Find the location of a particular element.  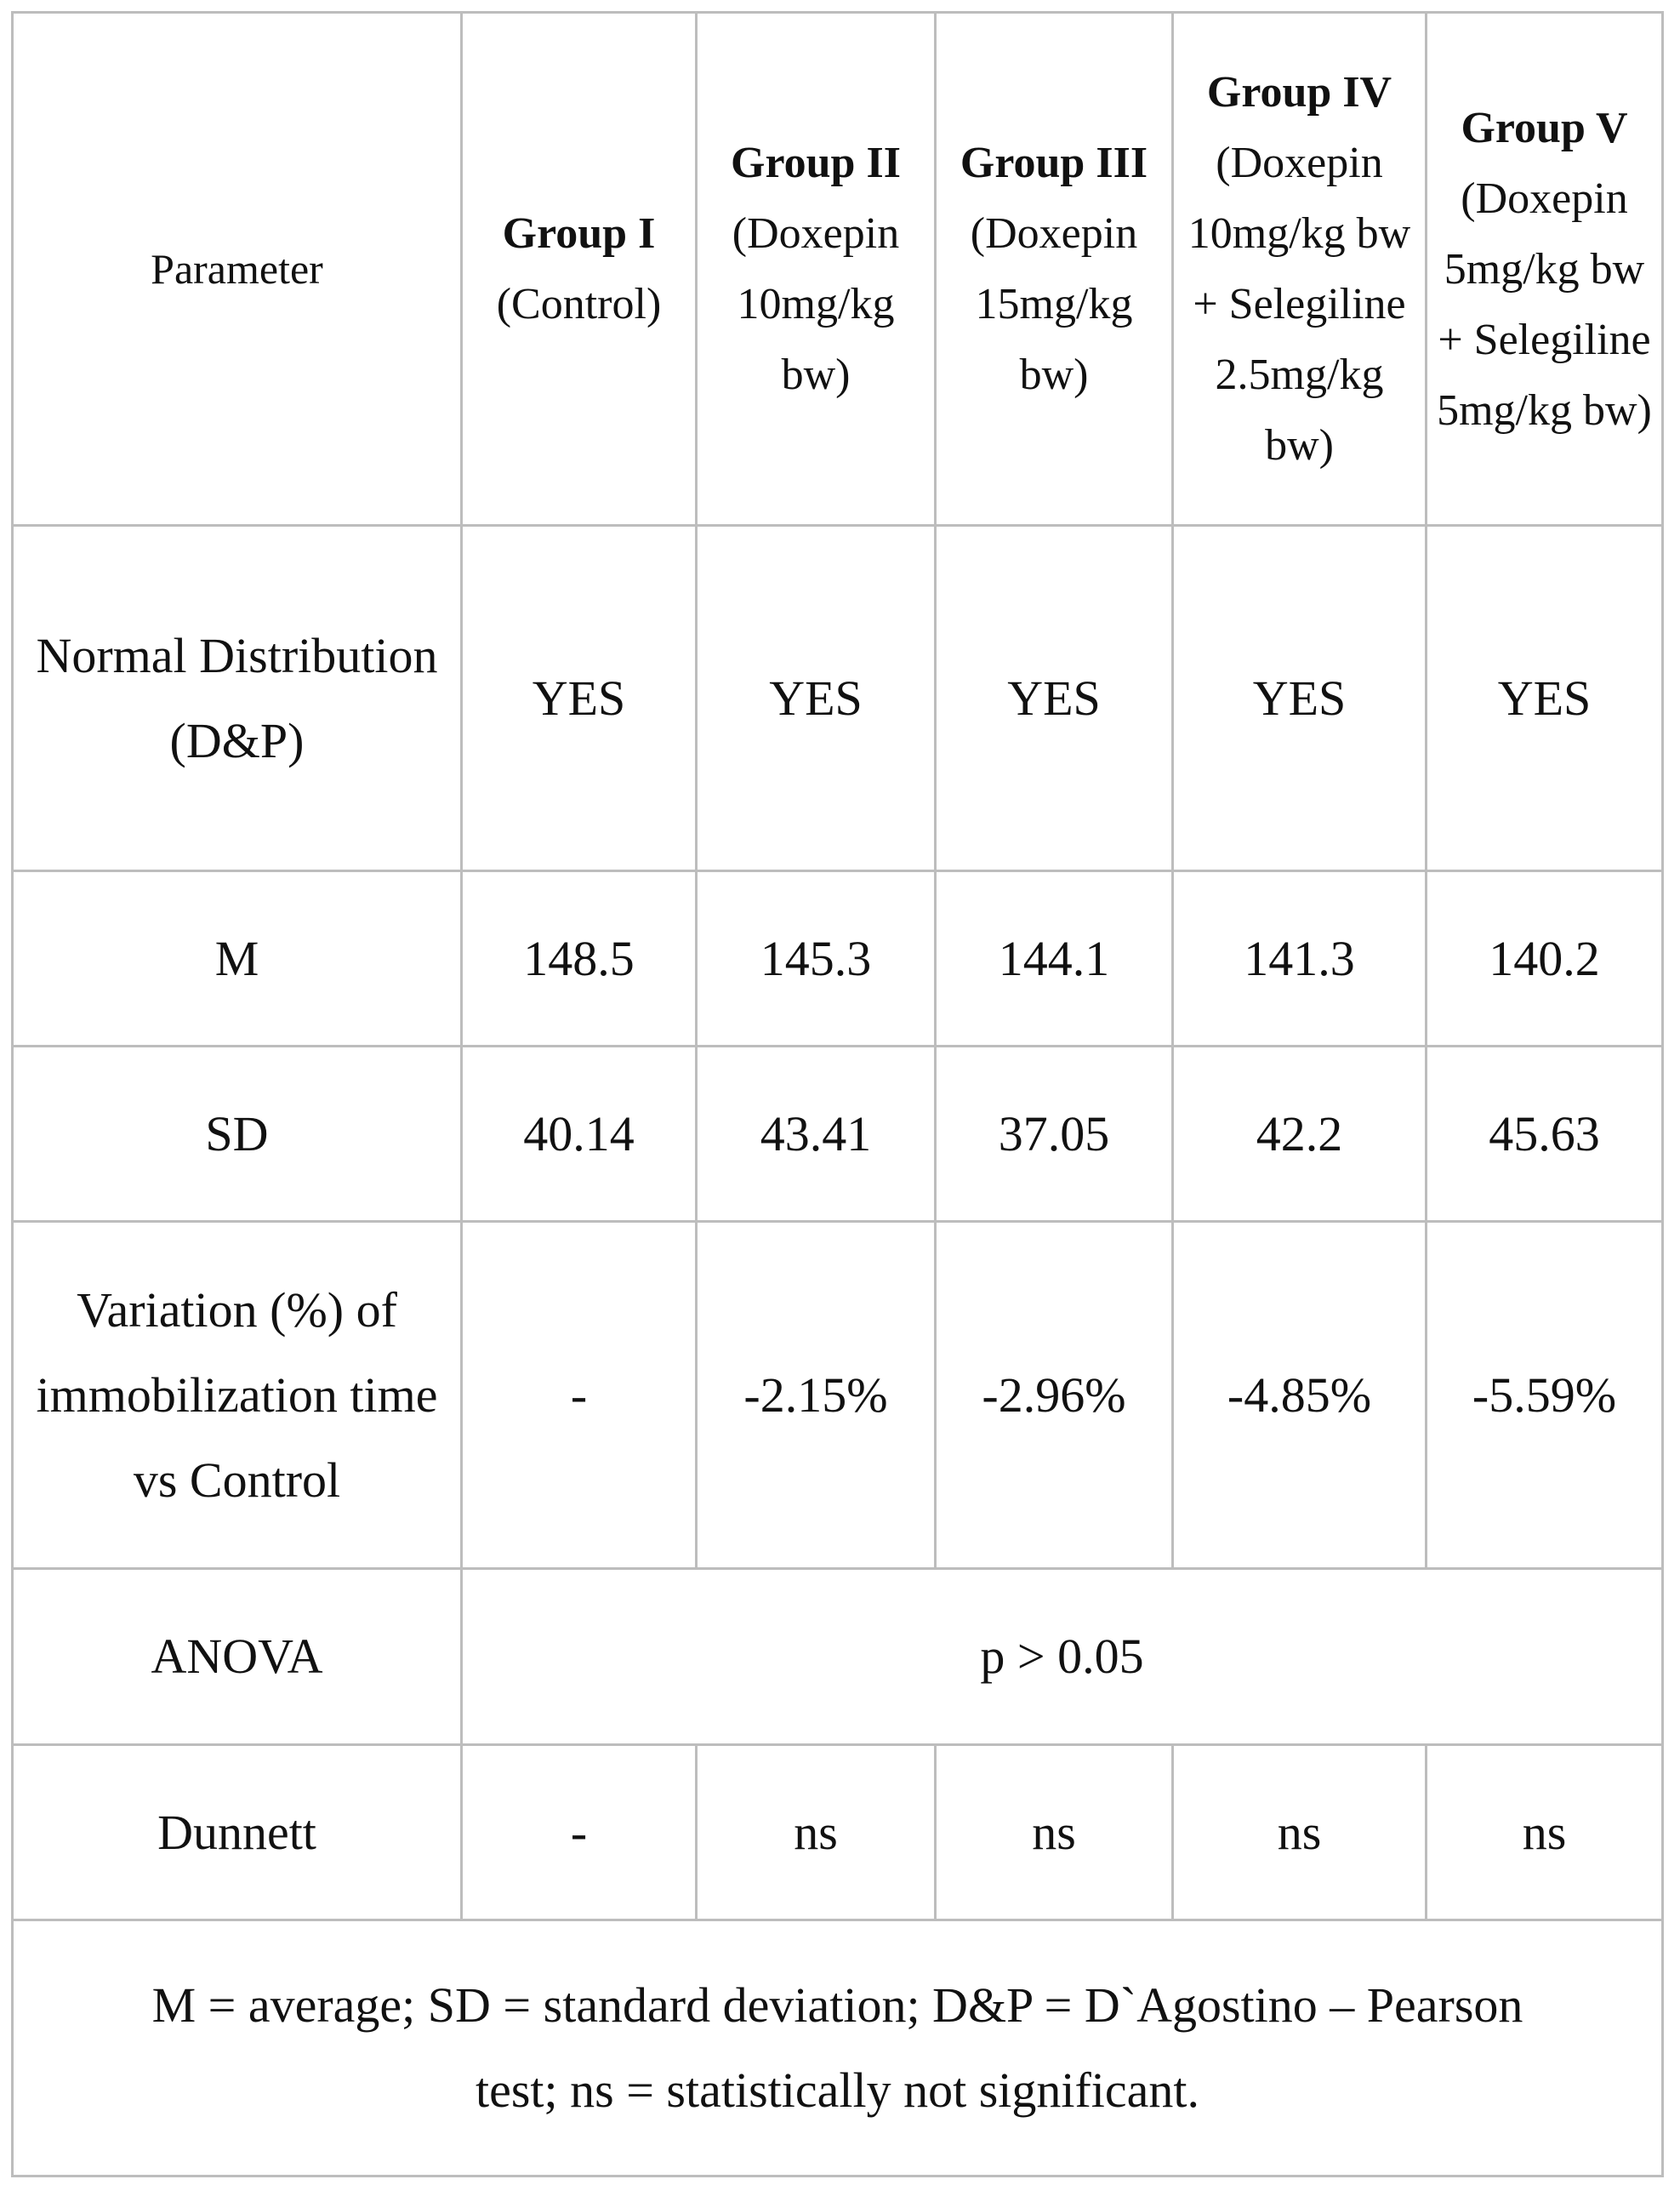

cell: 40.14 is located at coordinates (579, 1134).